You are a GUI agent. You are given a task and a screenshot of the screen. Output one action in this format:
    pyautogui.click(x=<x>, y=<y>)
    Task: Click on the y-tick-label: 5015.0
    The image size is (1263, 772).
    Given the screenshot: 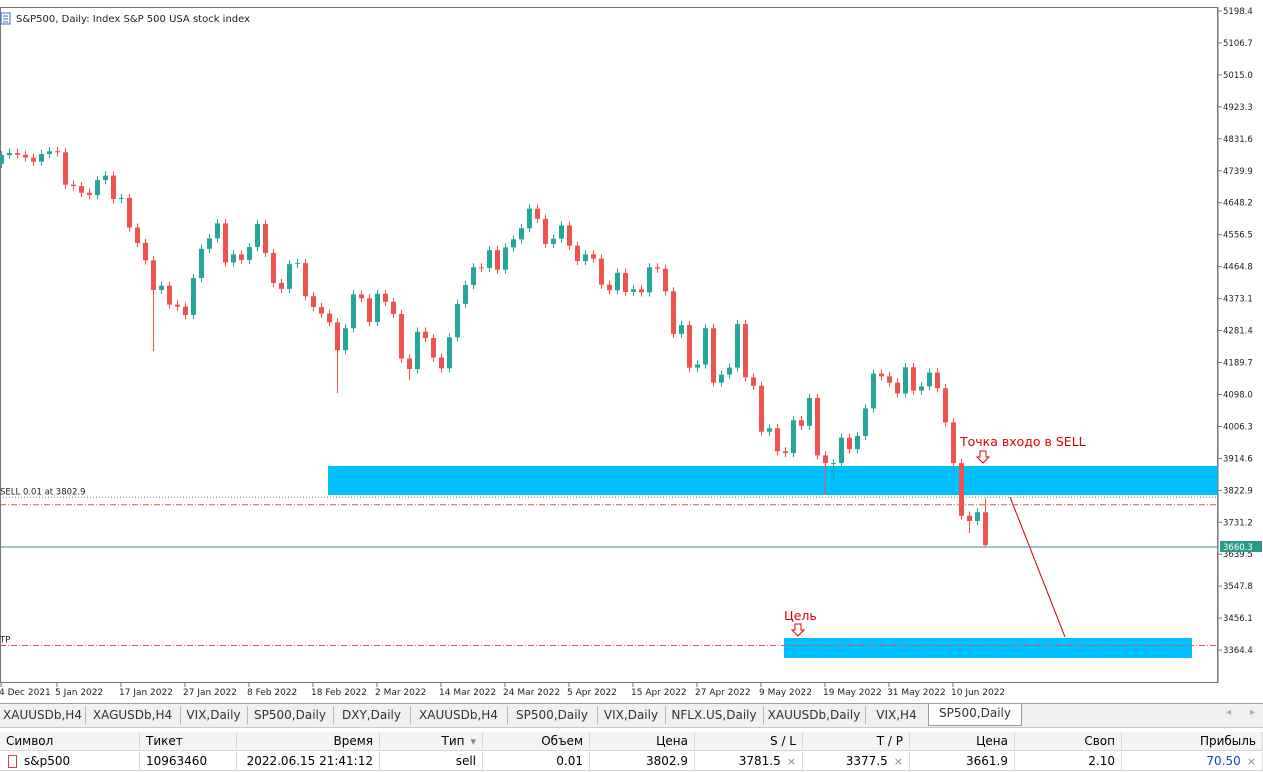 What is the action you would take?
    pyautogui.click(x=1238, y=76)
    